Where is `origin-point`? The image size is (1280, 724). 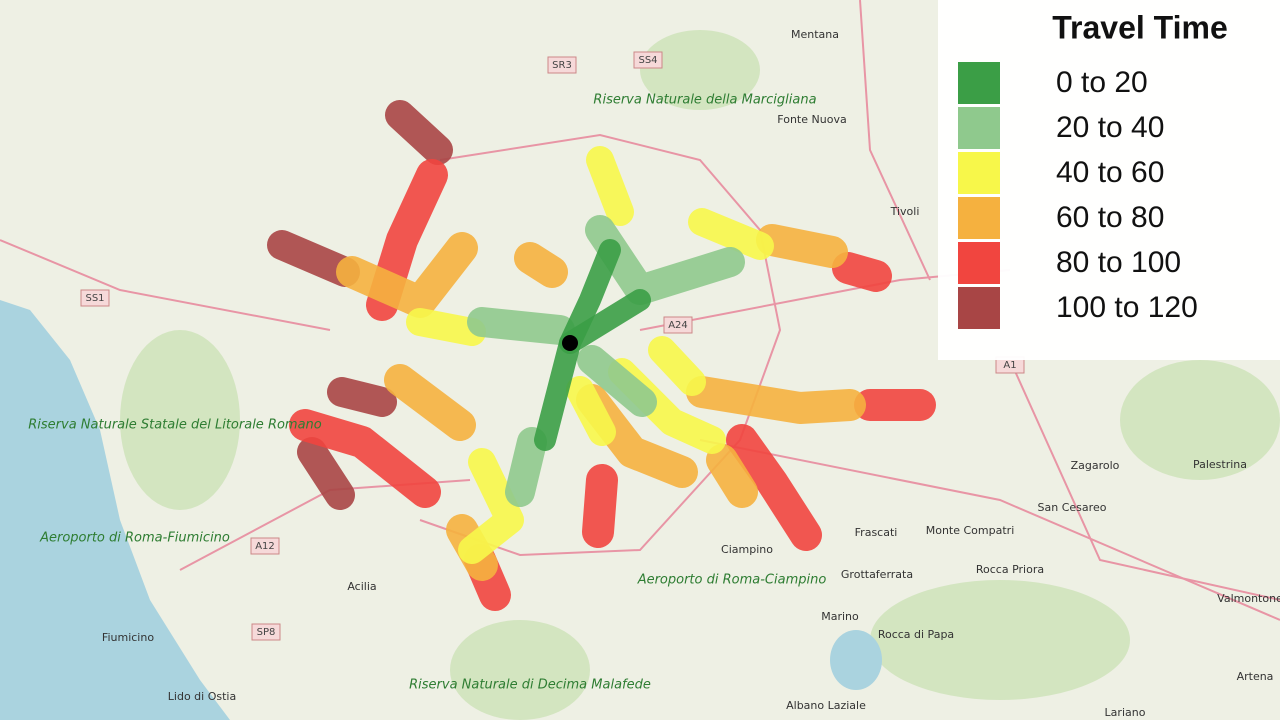 origin-point is located at coordinates (570, 343).